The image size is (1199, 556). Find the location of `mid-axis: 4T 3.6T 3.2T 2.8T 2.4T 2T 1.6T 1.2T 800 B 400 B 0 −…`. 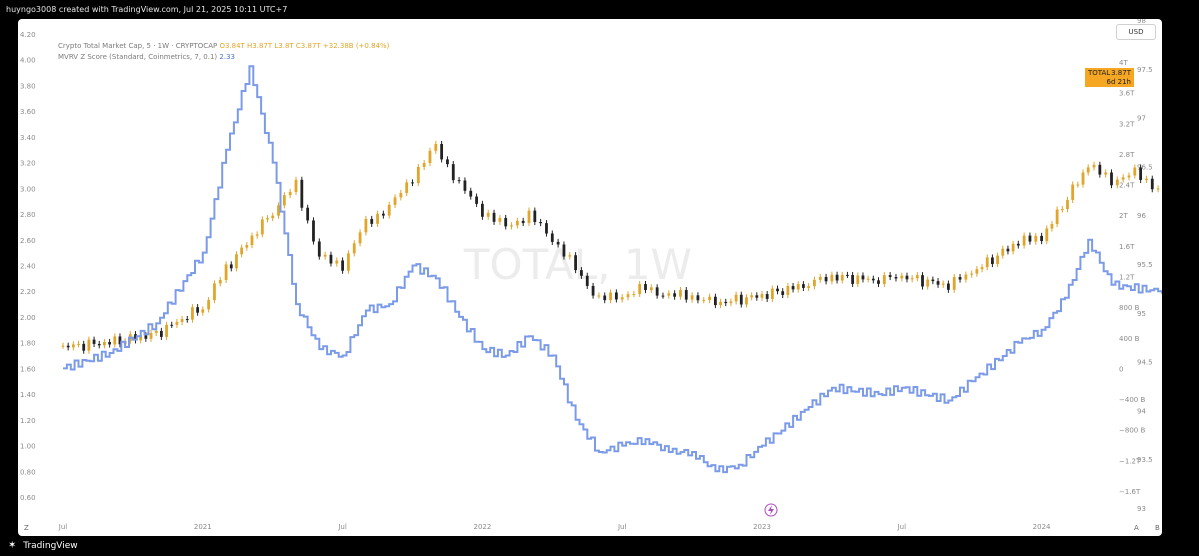

mid-axis: 4T 3.6T 3.2T 2.8T 2.4T 2T 1.6T 1.2T 800 B 400 B 0 −… is located at coordinates (1132, 277).